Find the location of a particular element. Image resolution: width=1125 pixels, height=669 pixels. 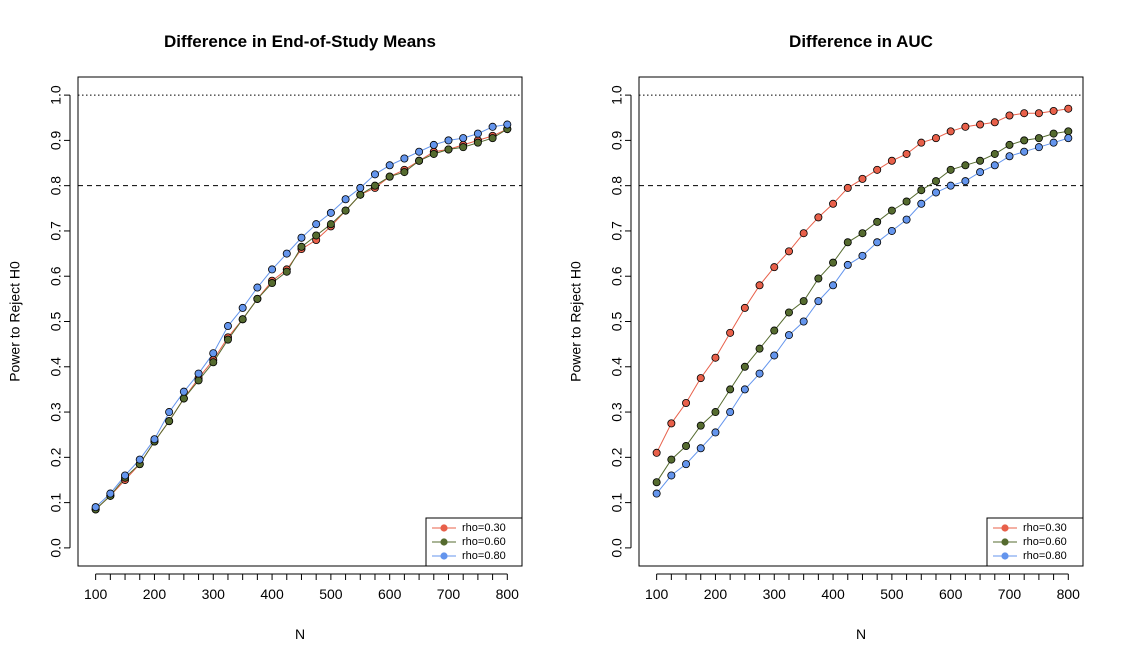

chart-title: Difference in AUC is located at coordinates (861, 41).